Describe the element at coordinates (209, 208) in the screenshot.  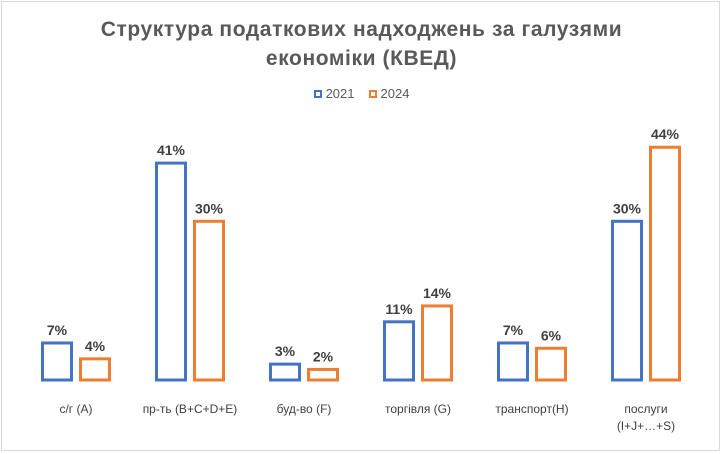
I see `data-label-2024-1: 30%` at that location.